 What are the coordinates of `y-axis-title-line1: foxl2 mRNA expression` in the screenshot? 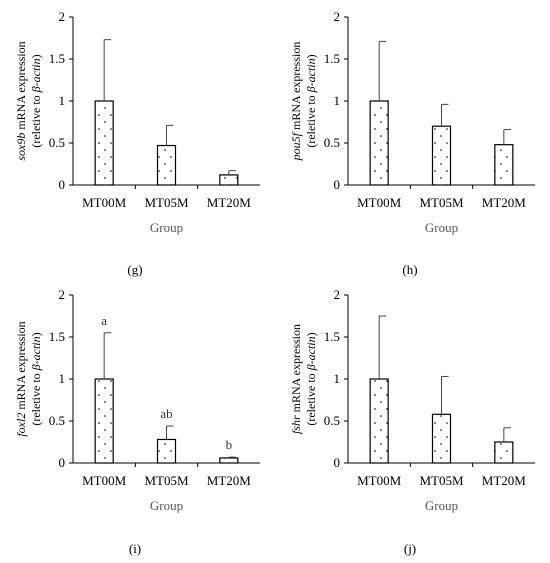 It's located at (21, 378).